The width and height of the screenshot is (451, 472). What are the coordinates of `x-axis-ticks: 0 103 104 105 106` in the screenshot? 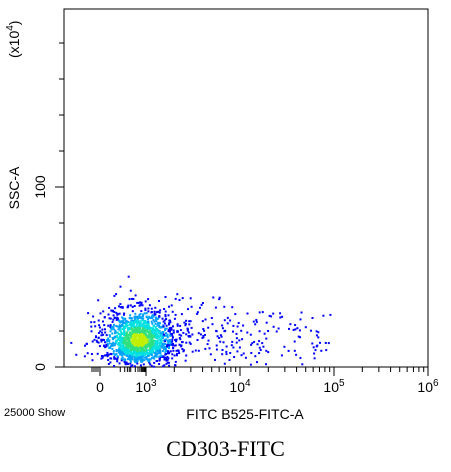 It's located at (265, 381).